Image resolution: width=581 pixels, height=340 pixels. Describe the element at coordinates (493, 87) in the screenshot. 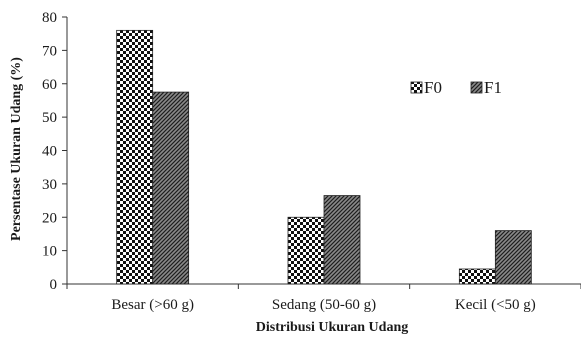

I see `legend-label-f1: F1` at that location.